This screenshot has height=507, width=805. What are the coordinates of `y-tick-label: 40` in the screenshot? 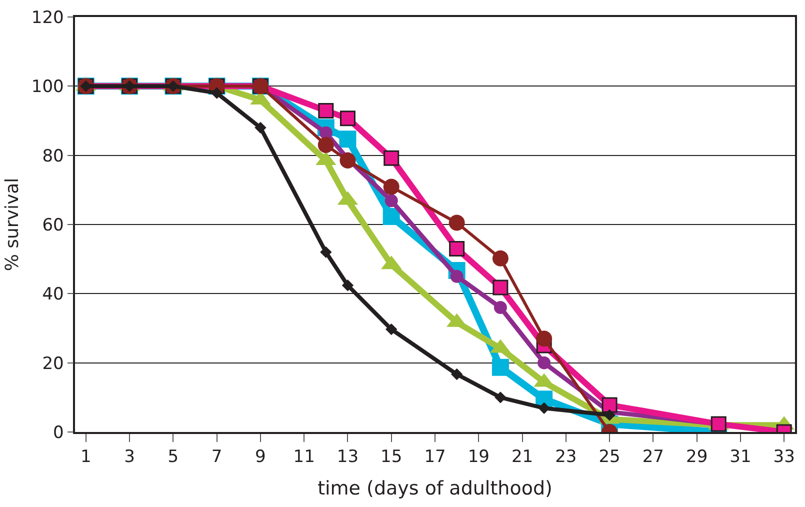 It's located at (53, 294).